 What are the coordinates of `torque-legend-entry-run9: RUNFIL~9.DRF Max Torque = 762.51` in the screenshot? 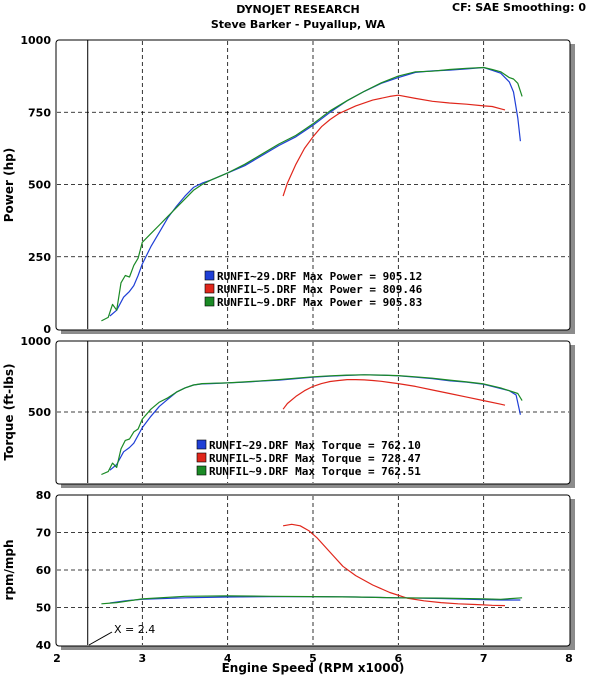 It's located at (315, 471).